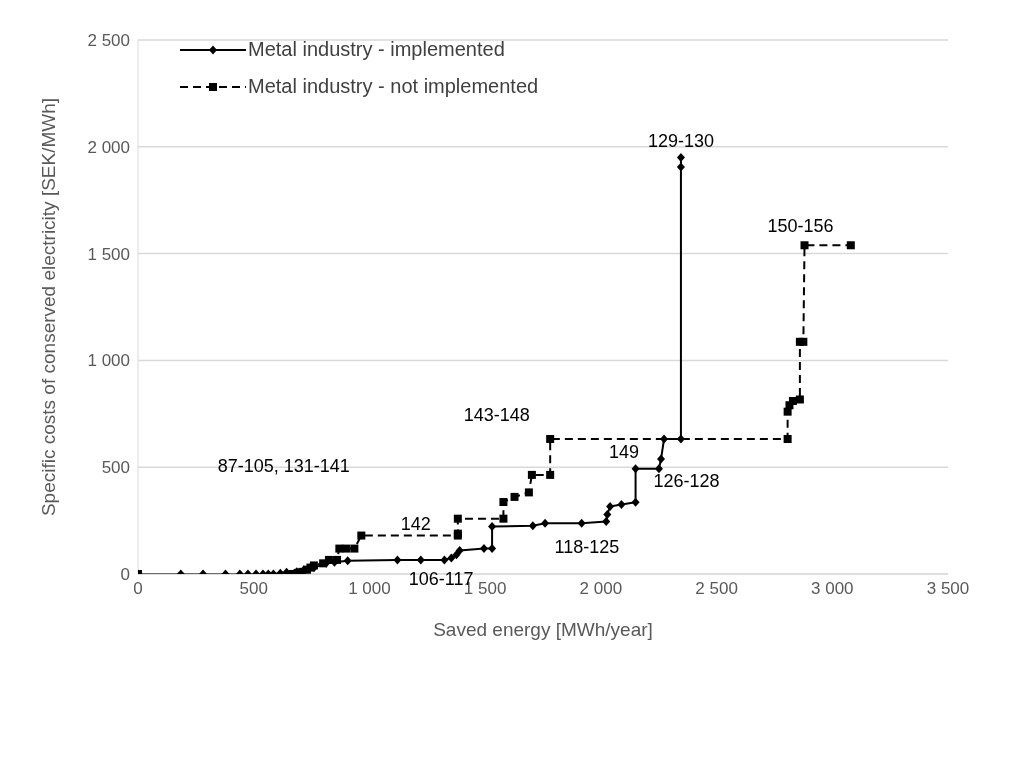 Image resolution: width=1021 pixels, height=765 pixels. What do you see at coordinates (496, 415) in the screenshot?
I see `annotation: 143-148` at bounding box center [496, 415].